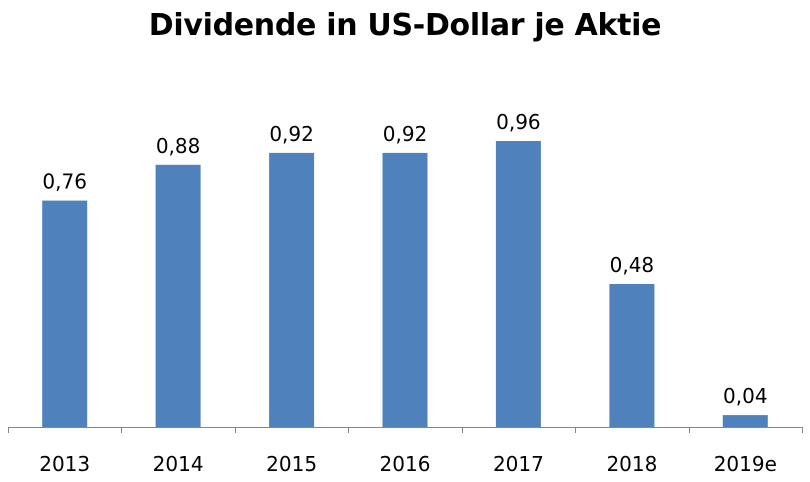  I want to click on bar-2019e, so click(745, 421).